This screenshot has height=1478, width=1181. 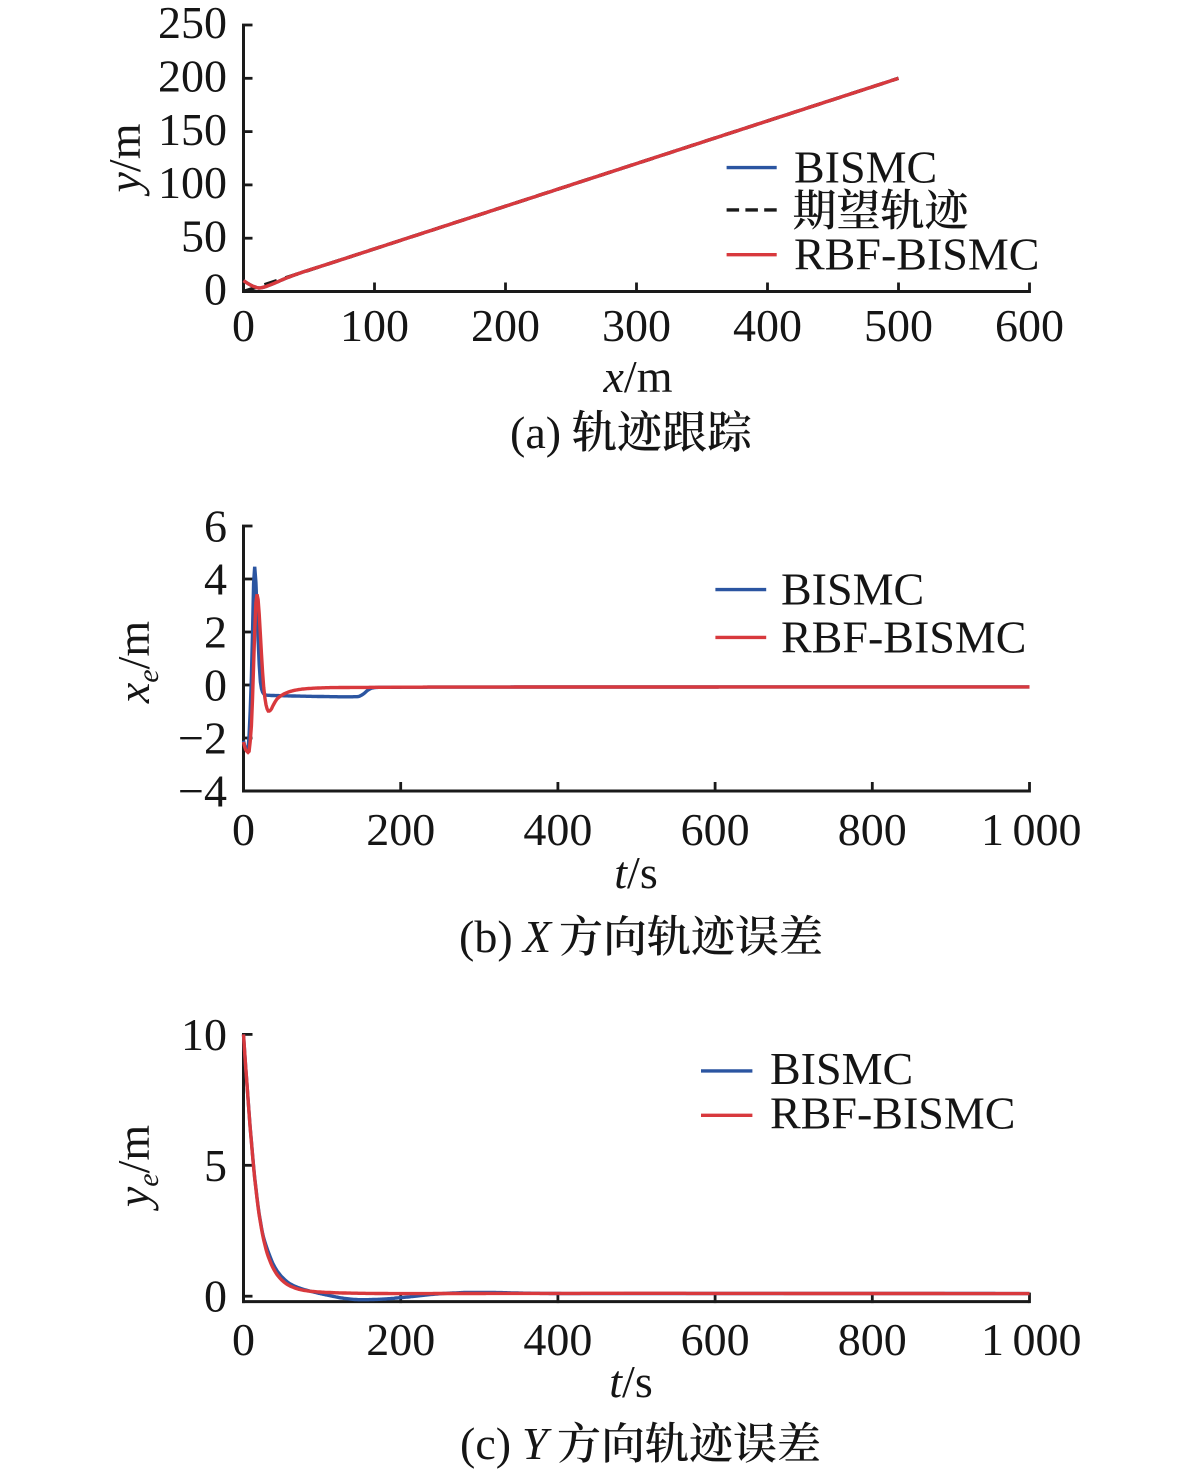 I want to click on svg-text: −4, so click(x=202, y=791).